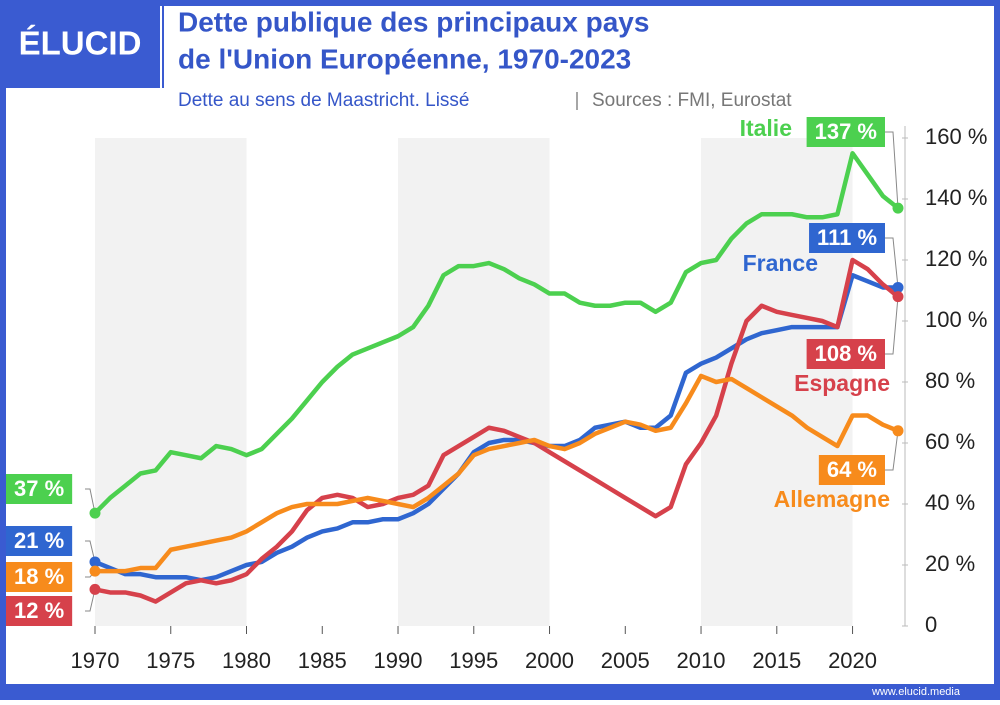 The height and width of the screenshot is (705, 1000). I want to click on value-label-text: 37 %, so click(39, 488).